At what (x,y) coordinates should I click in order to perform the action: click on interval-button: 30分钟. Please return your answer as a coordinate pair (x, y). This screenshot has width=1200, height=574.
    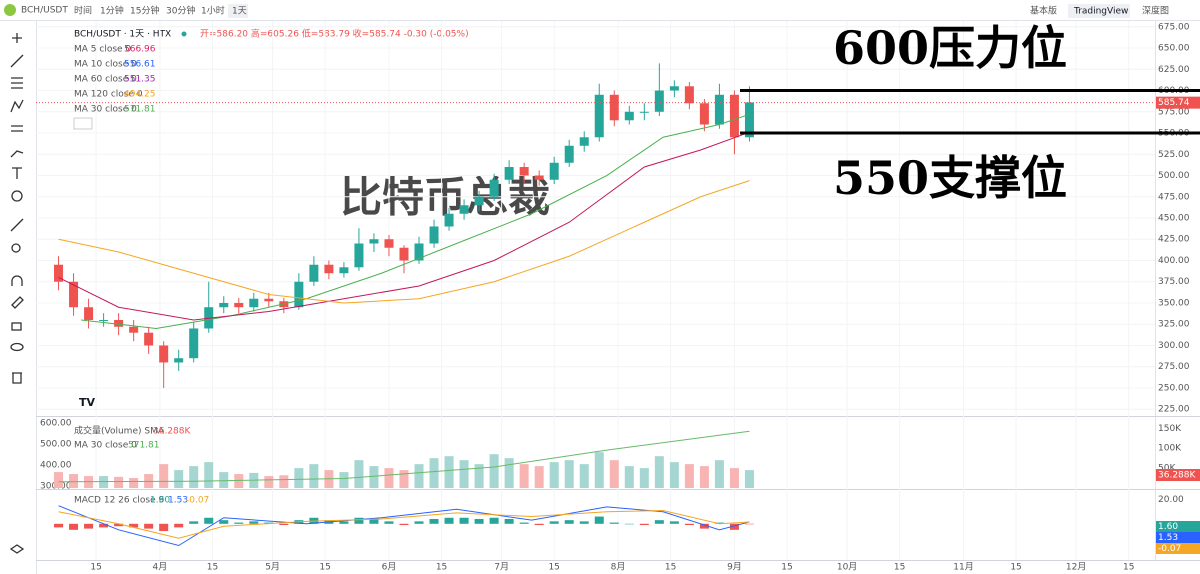
    Looking at the image, I should click on (180, 11).